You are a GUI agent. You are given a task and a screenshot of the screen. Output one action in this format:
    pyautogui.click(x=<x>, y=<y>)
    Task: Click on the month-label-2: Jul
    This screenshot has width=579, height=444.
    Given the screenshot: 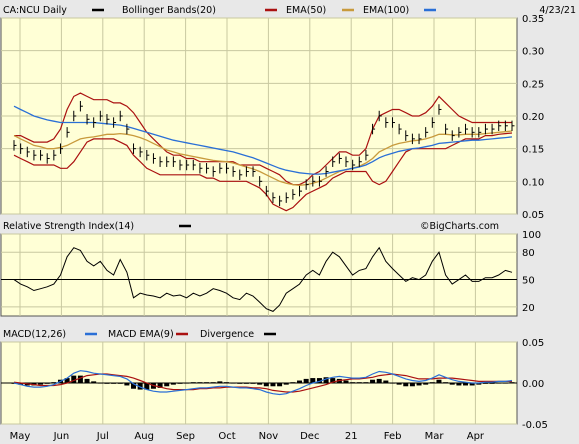 What is the action you would take?
    pyautogui.click(x=102, y=436)
    